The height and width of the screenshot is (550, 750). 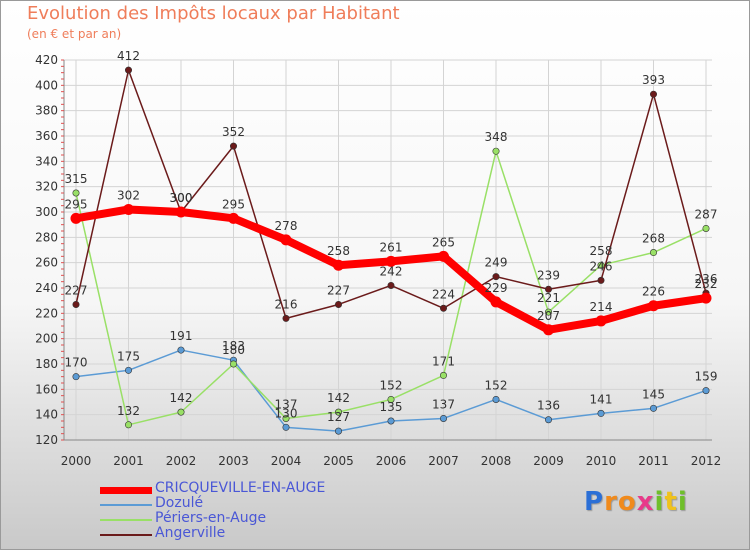 I want to click on data-label: 159, so click(x=706, y=377).